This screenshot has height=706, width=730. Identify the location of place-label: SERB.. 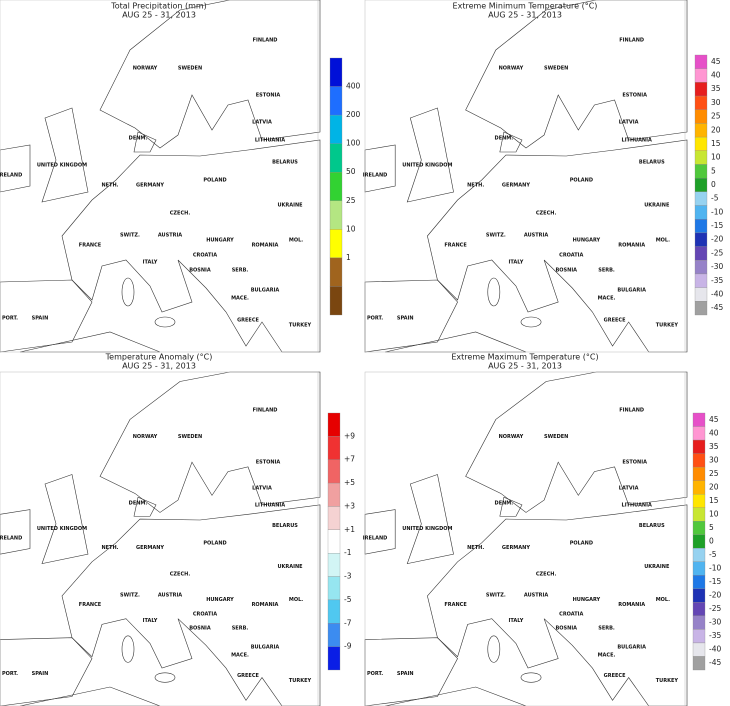
(240, 629).